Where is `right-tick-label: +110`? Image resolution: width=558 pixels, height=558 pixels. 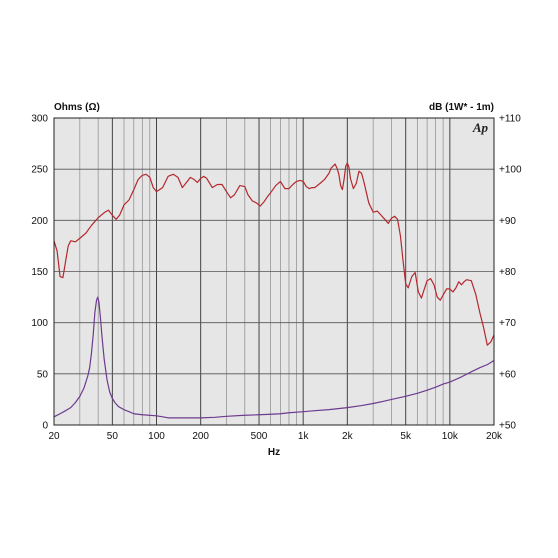 right-tick-label: +110 is located at coordinates (510, 119).